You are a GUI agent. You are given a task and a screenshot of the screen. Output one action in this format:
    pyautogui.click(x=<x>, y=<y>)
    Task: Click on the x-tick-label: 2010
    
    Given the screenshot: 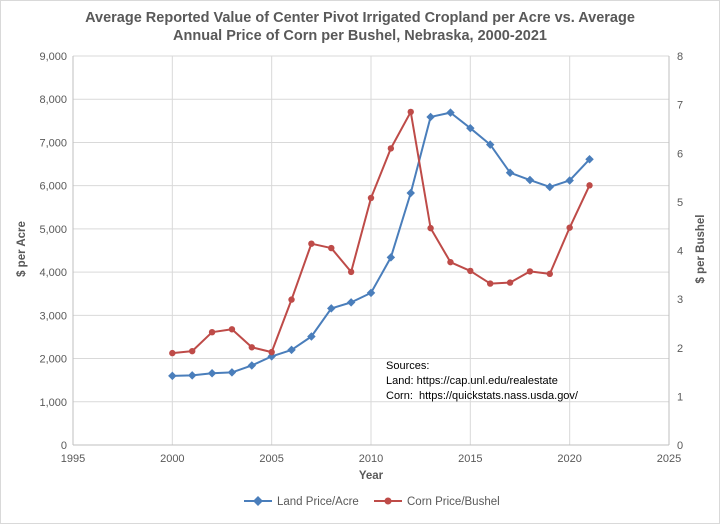 What is the action you would take?
    pyautogui.click(x=371, y=459)
    